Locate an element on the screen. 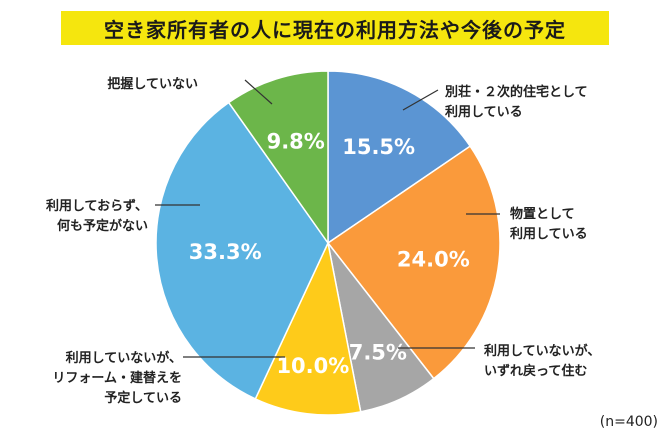  slice-percent-label: 33.3% is located at coordinates (225, 252).